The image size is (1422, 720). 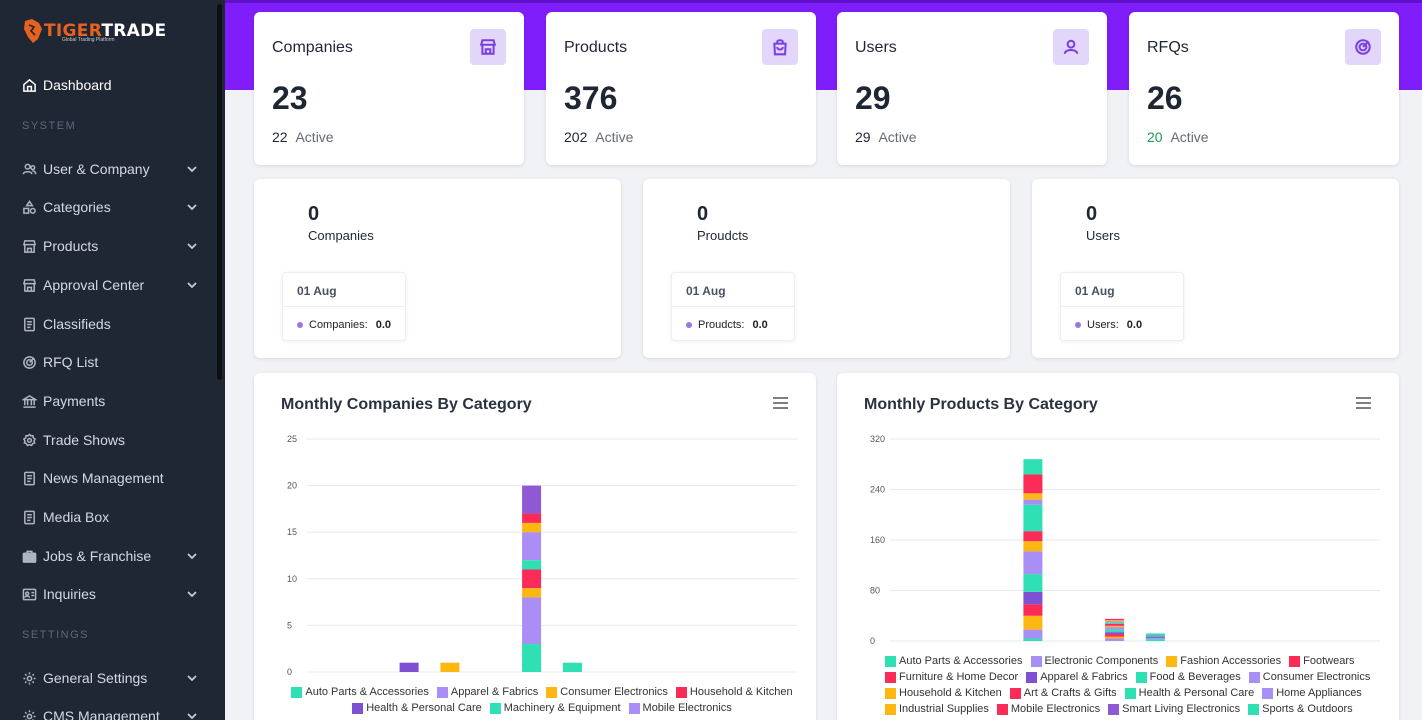 I want to click on sidebar-item-categories: Categories, so click(x=111, y=207).